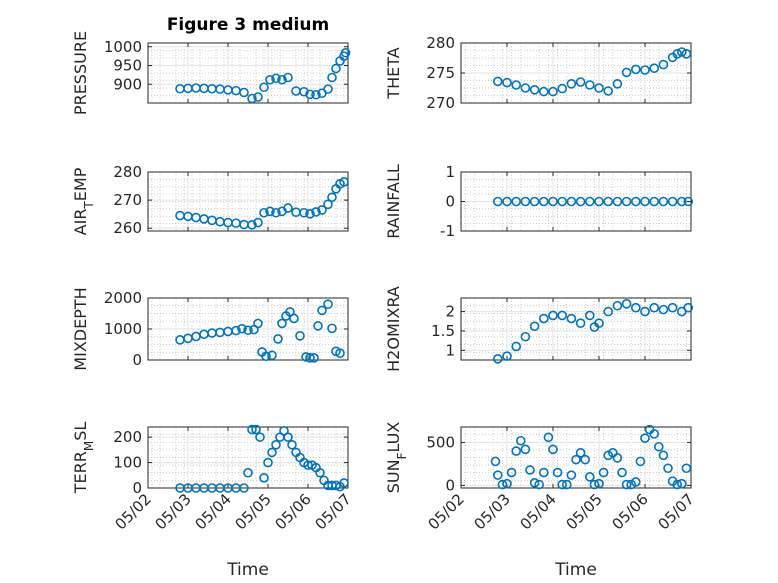  I want to click on y-axis-label: PRESSURE, so click(80, 73).